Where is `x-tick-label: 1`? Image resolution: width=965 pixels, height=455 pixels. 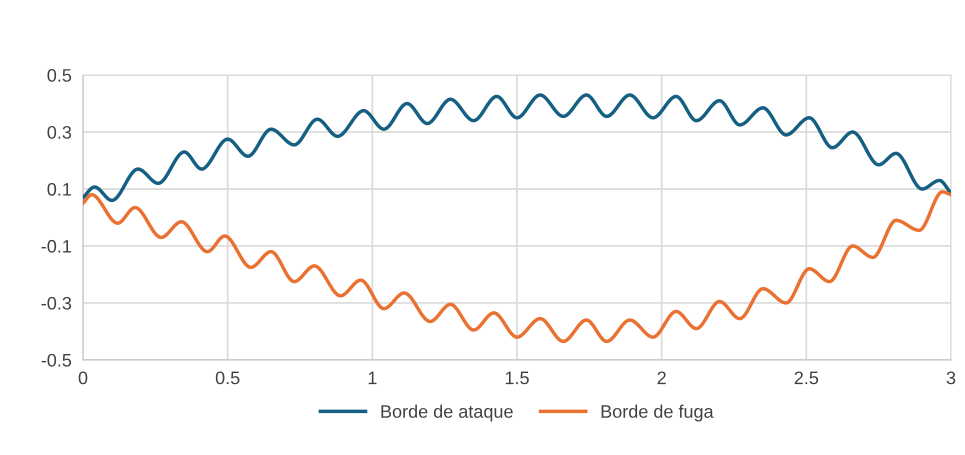 x-tick-label: 1 is located at coordinates (372, 378).